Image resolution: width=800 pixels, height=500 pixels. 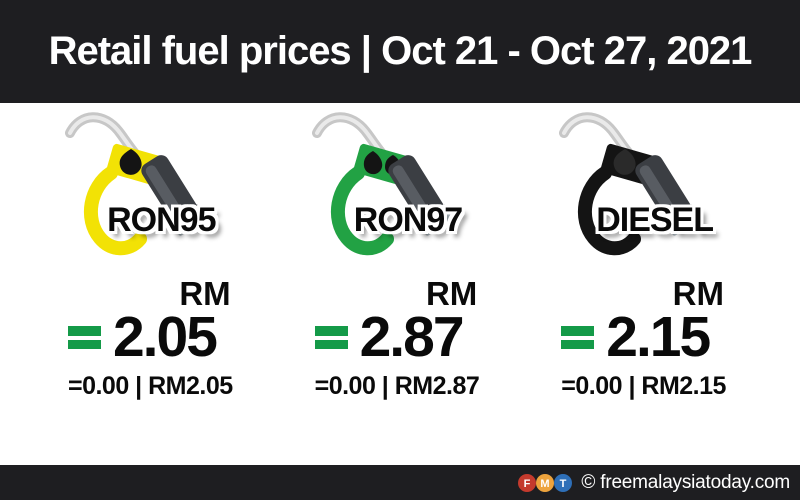 I want to click on fmt-logo-letter: M, so click(x=545, y=484).